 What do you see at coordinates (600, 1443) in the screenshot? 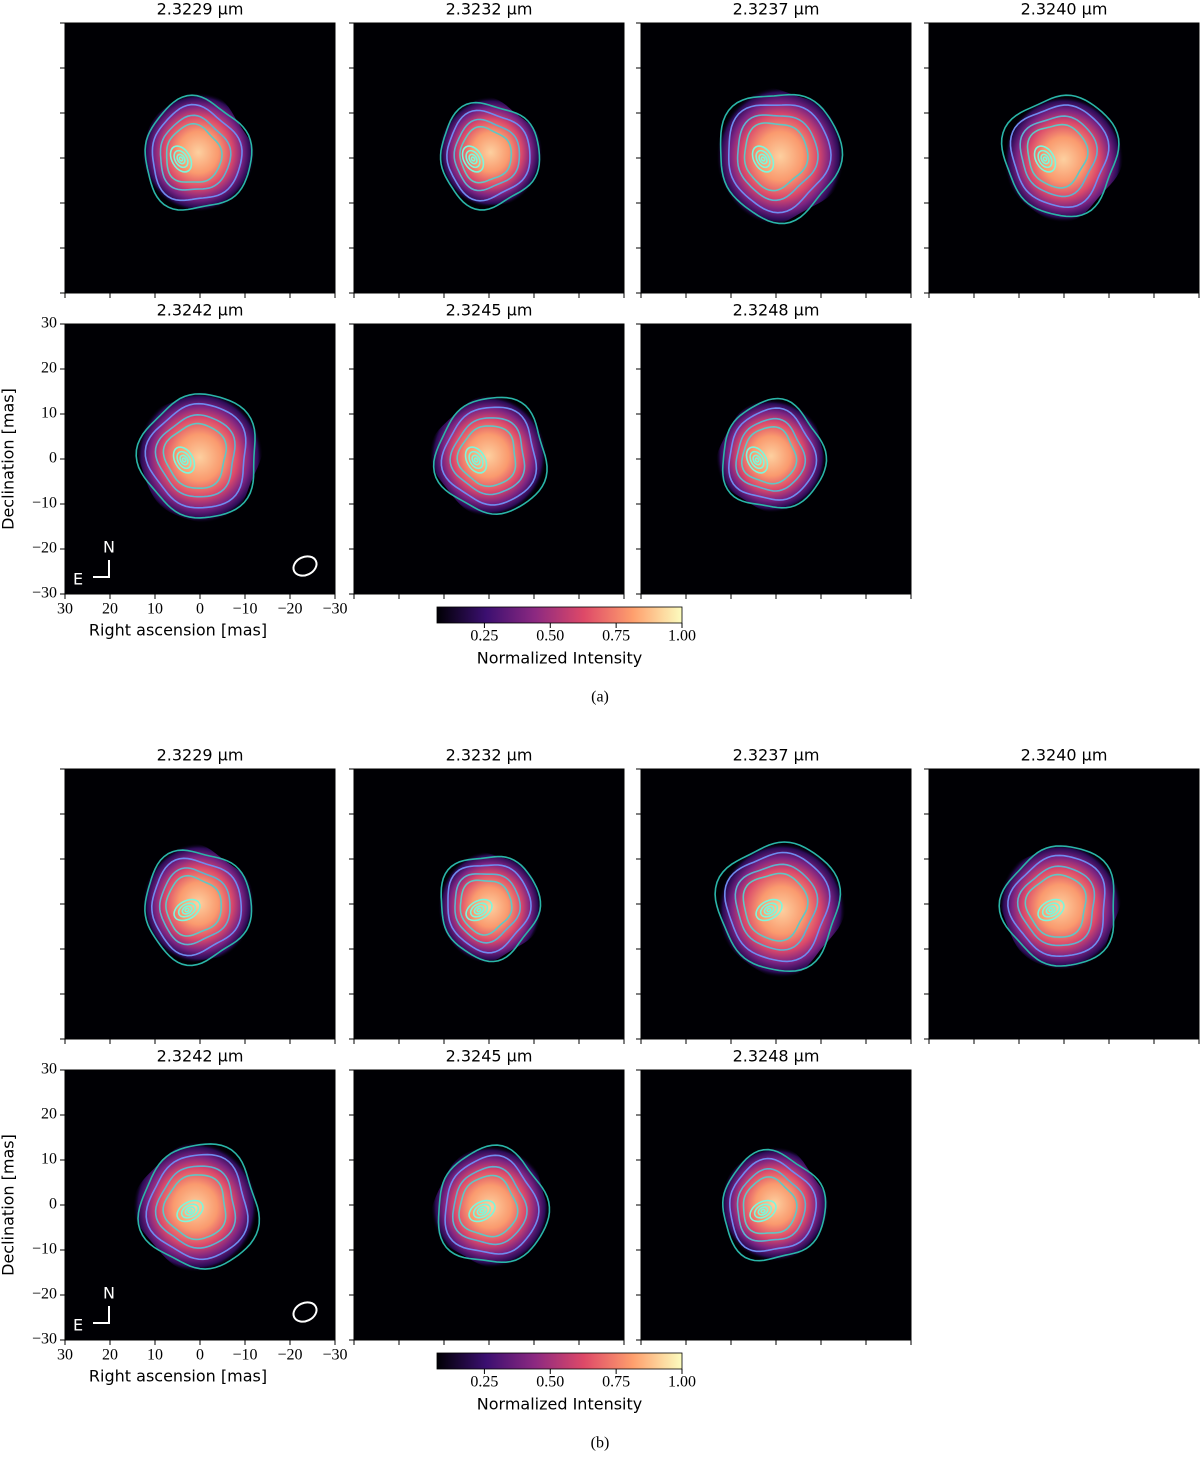
I see `caption: (b)` at bounding box center [600, 1443].